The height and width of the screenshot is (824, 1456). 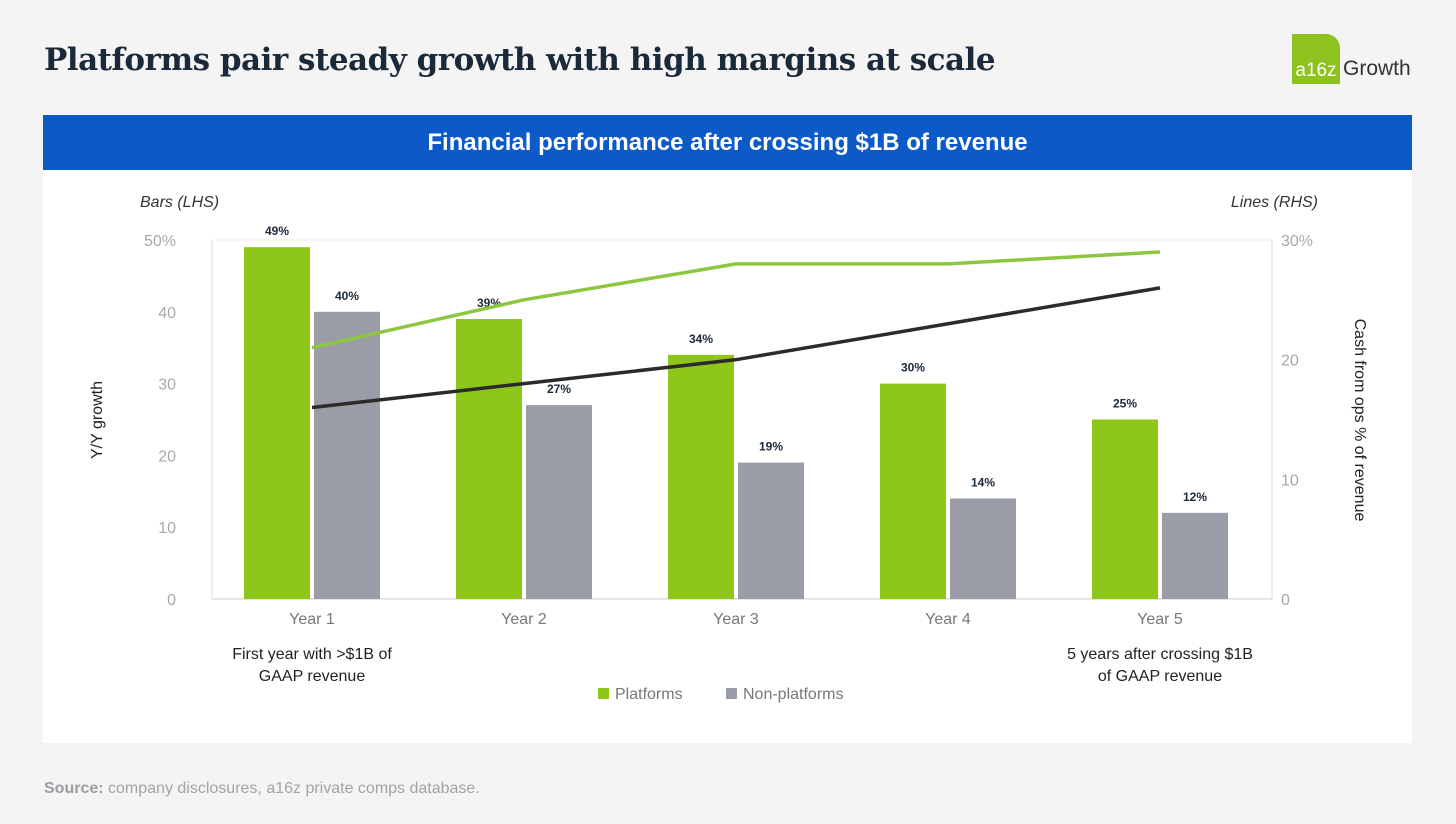 I want to click on bar-data-label: 40%, so click(x=347, y=296).